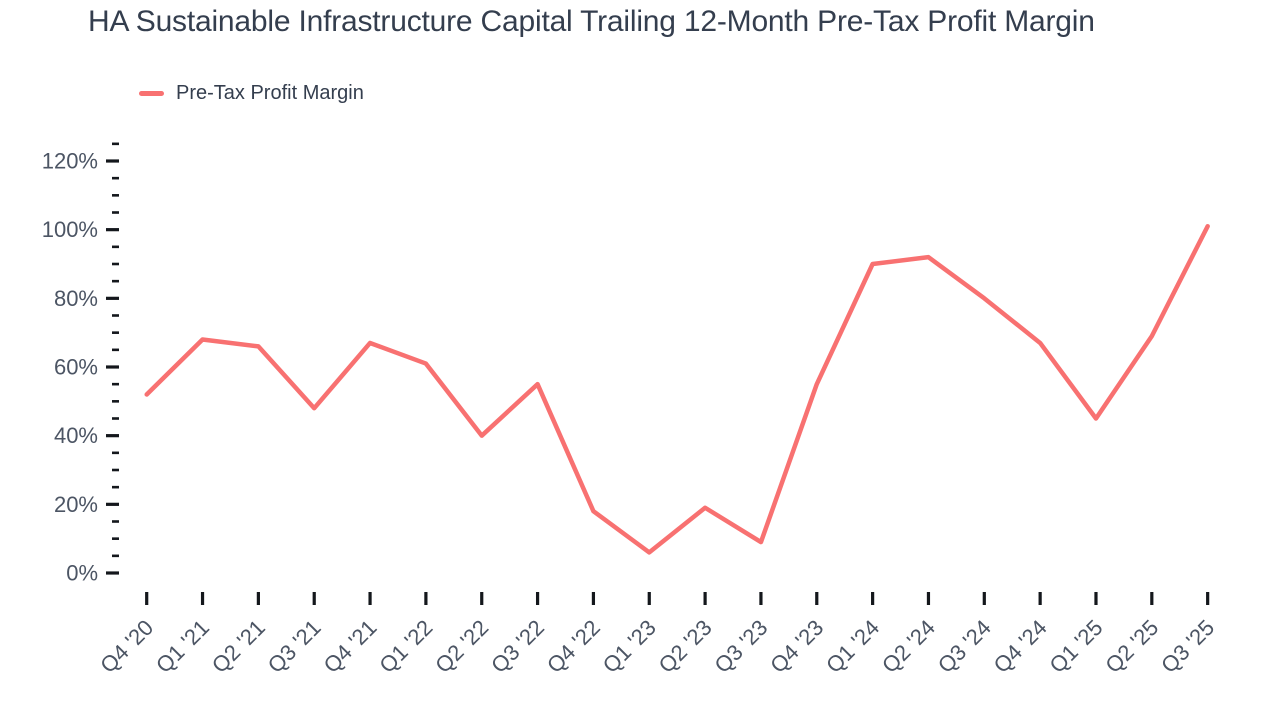  What do you see at coordinates (405, 646) in the screenshot?
I see `x-axis-tick-label: Q1 '22` at bounding box center [405, 646].